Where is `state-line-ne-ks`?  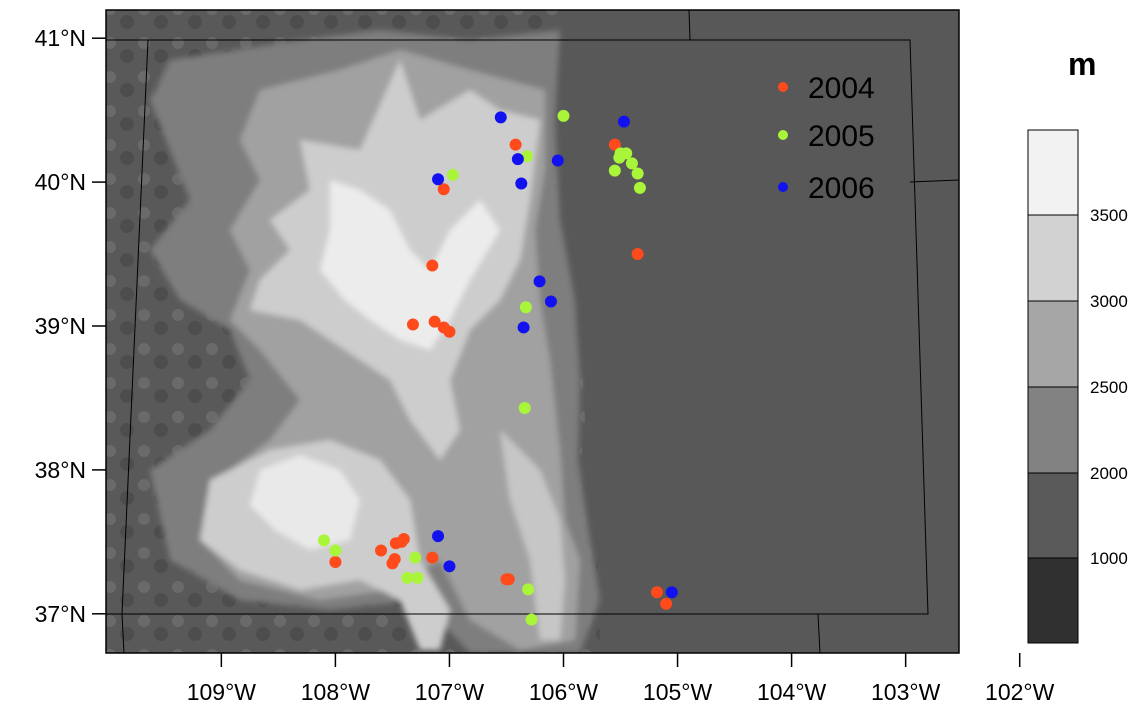
state-line-ne-ks is located at coordinates (934, 181).